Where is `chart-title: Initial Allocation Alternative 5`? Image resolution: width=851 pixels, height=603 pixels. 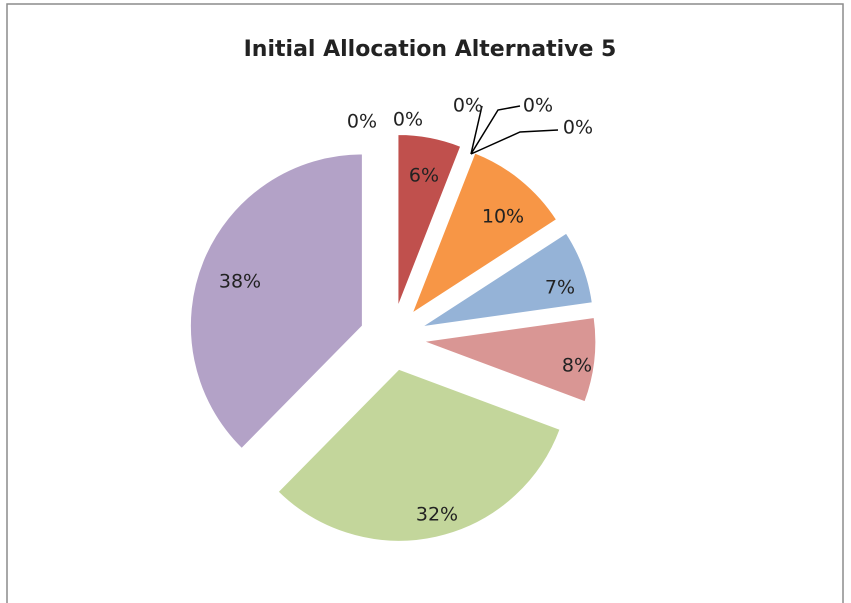 chart-title: Initial Allocation Alternative 5 is located at coordinates (430, 49).